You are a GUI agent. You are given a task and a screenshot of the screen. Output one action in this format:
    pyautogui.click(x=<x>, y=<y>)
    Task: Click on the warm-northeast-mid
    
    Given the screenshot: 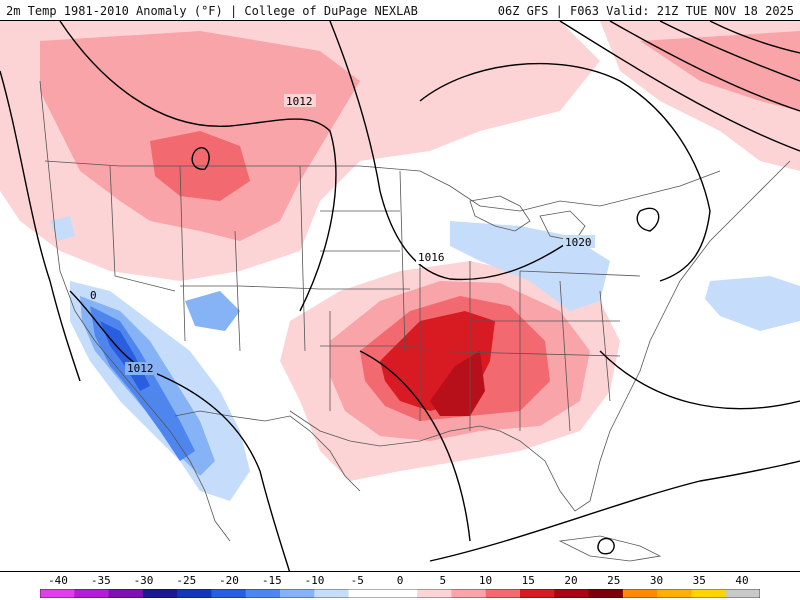 What is the action you would take?
    pyautogui.click(x=720, y=71)
    